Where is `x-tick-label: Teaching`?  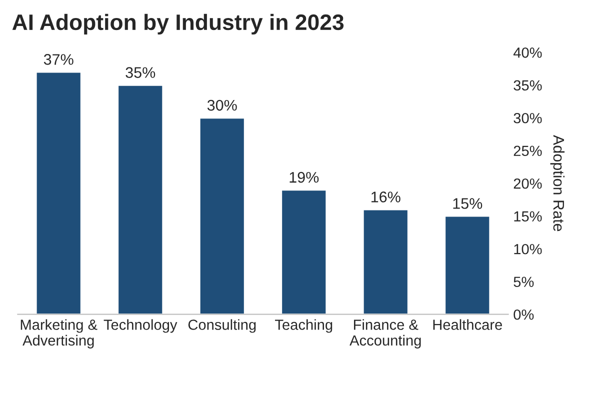
x-tick-label: Teaching is located at coordinates (303, 326).